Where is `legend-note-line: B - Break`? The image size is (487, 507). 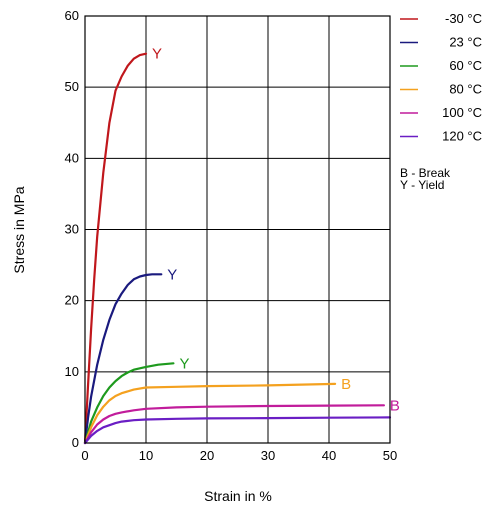 legend-note-line: B - Break is located at coordinates (425, 173).